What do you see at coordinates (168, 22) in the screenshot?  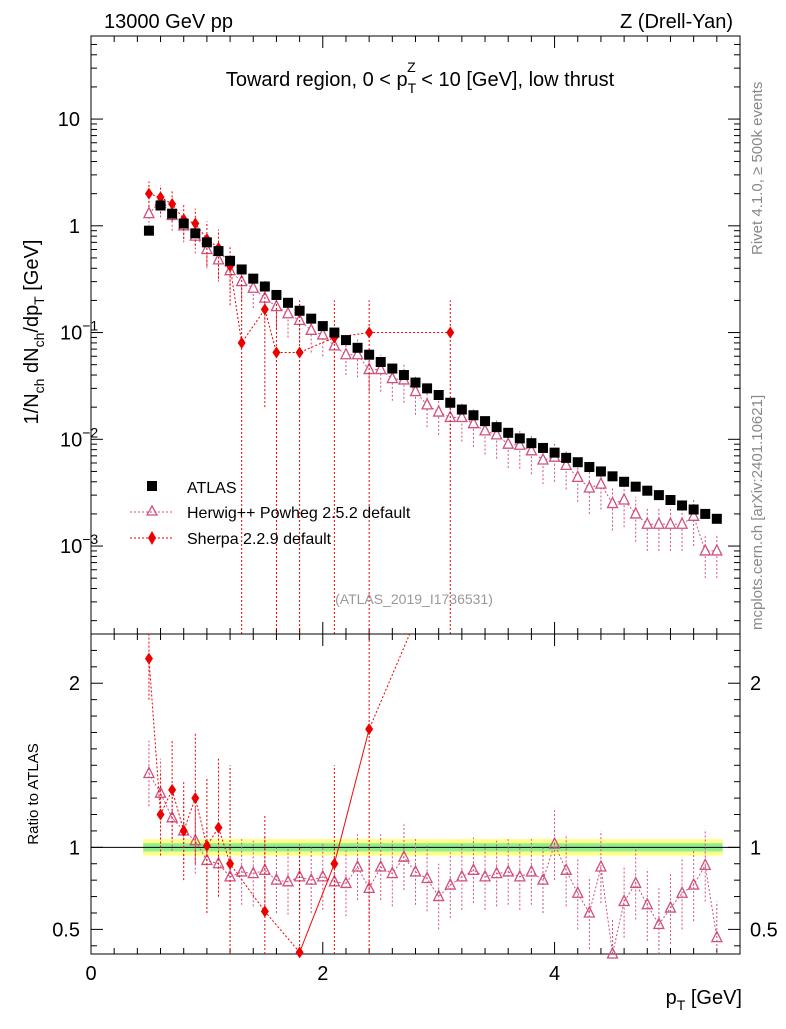 I see `header-left: 13000 GeV pp` at bounding box center [168, 22].